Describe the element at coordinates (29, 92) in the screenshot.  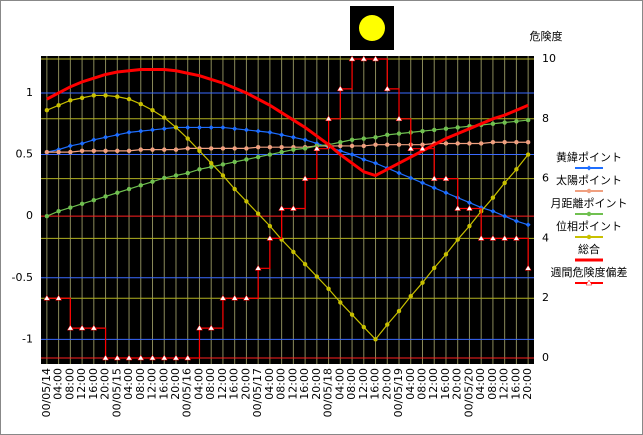
I see `y-tick-label: 1` at that location.